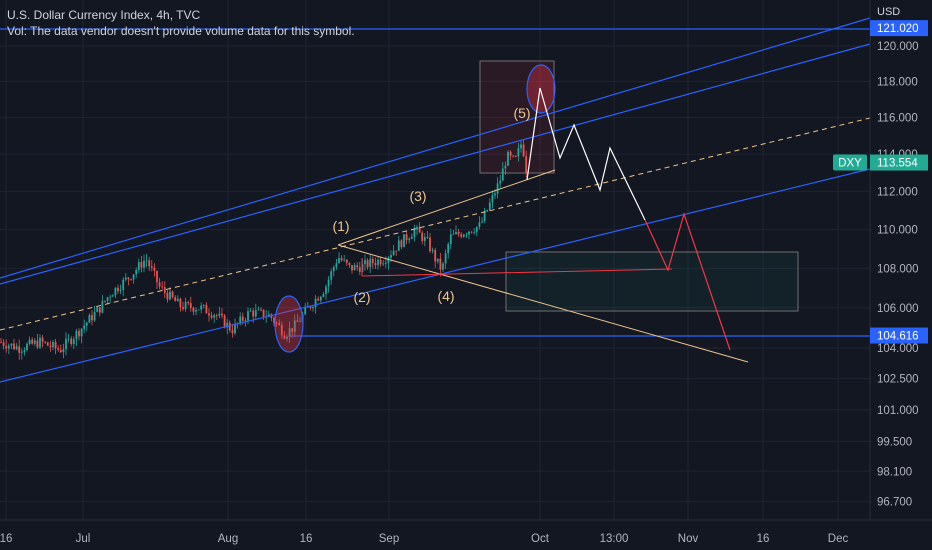 Image resolution: width=932 pixels, height=550 pixels. I want to click on price-badges: 121.020 DXY 113.554 104.616, so click(880, 182).